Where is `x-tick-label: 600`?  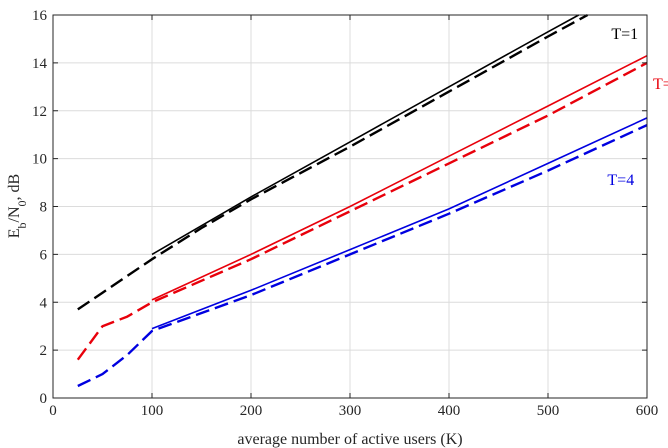 x-tick-label: 600 is located at coordinates (647, 411).